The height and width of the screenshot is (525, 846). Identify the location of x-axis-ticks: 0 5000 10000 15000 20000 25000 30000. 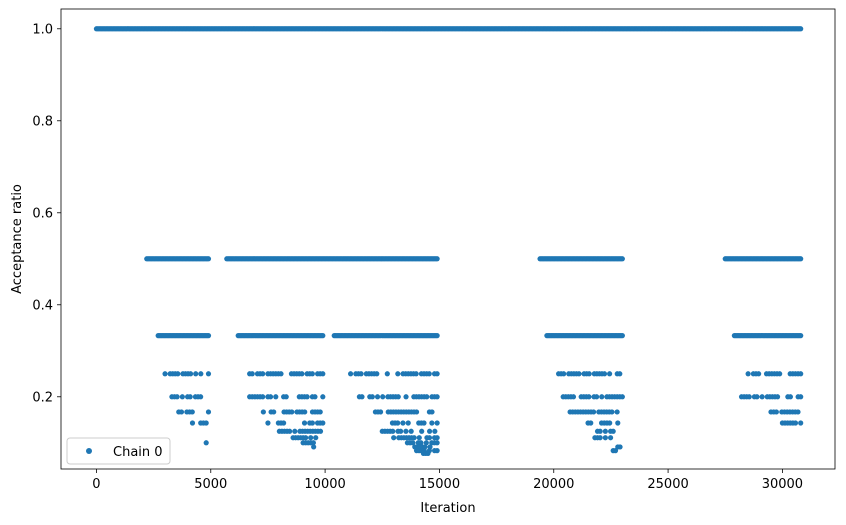
(447, 480).